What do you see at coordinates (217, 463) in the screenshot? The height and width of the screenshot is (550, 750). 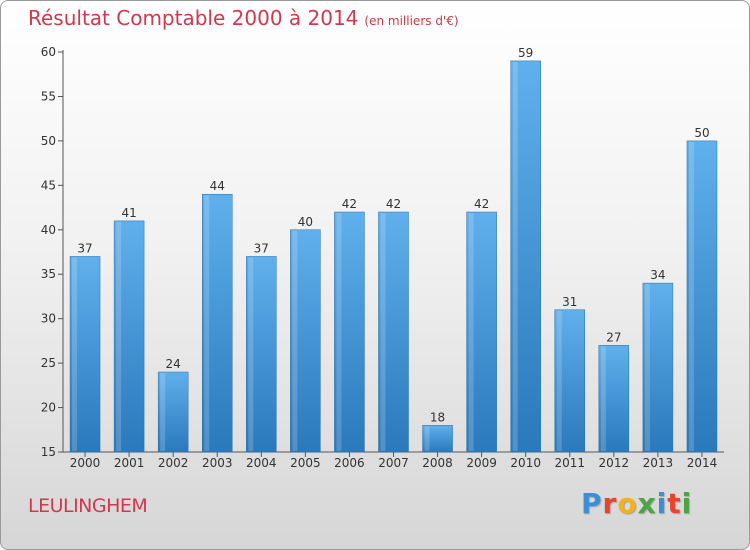 I see `x-tick-label: 2003` at bounding box center [217, 463].